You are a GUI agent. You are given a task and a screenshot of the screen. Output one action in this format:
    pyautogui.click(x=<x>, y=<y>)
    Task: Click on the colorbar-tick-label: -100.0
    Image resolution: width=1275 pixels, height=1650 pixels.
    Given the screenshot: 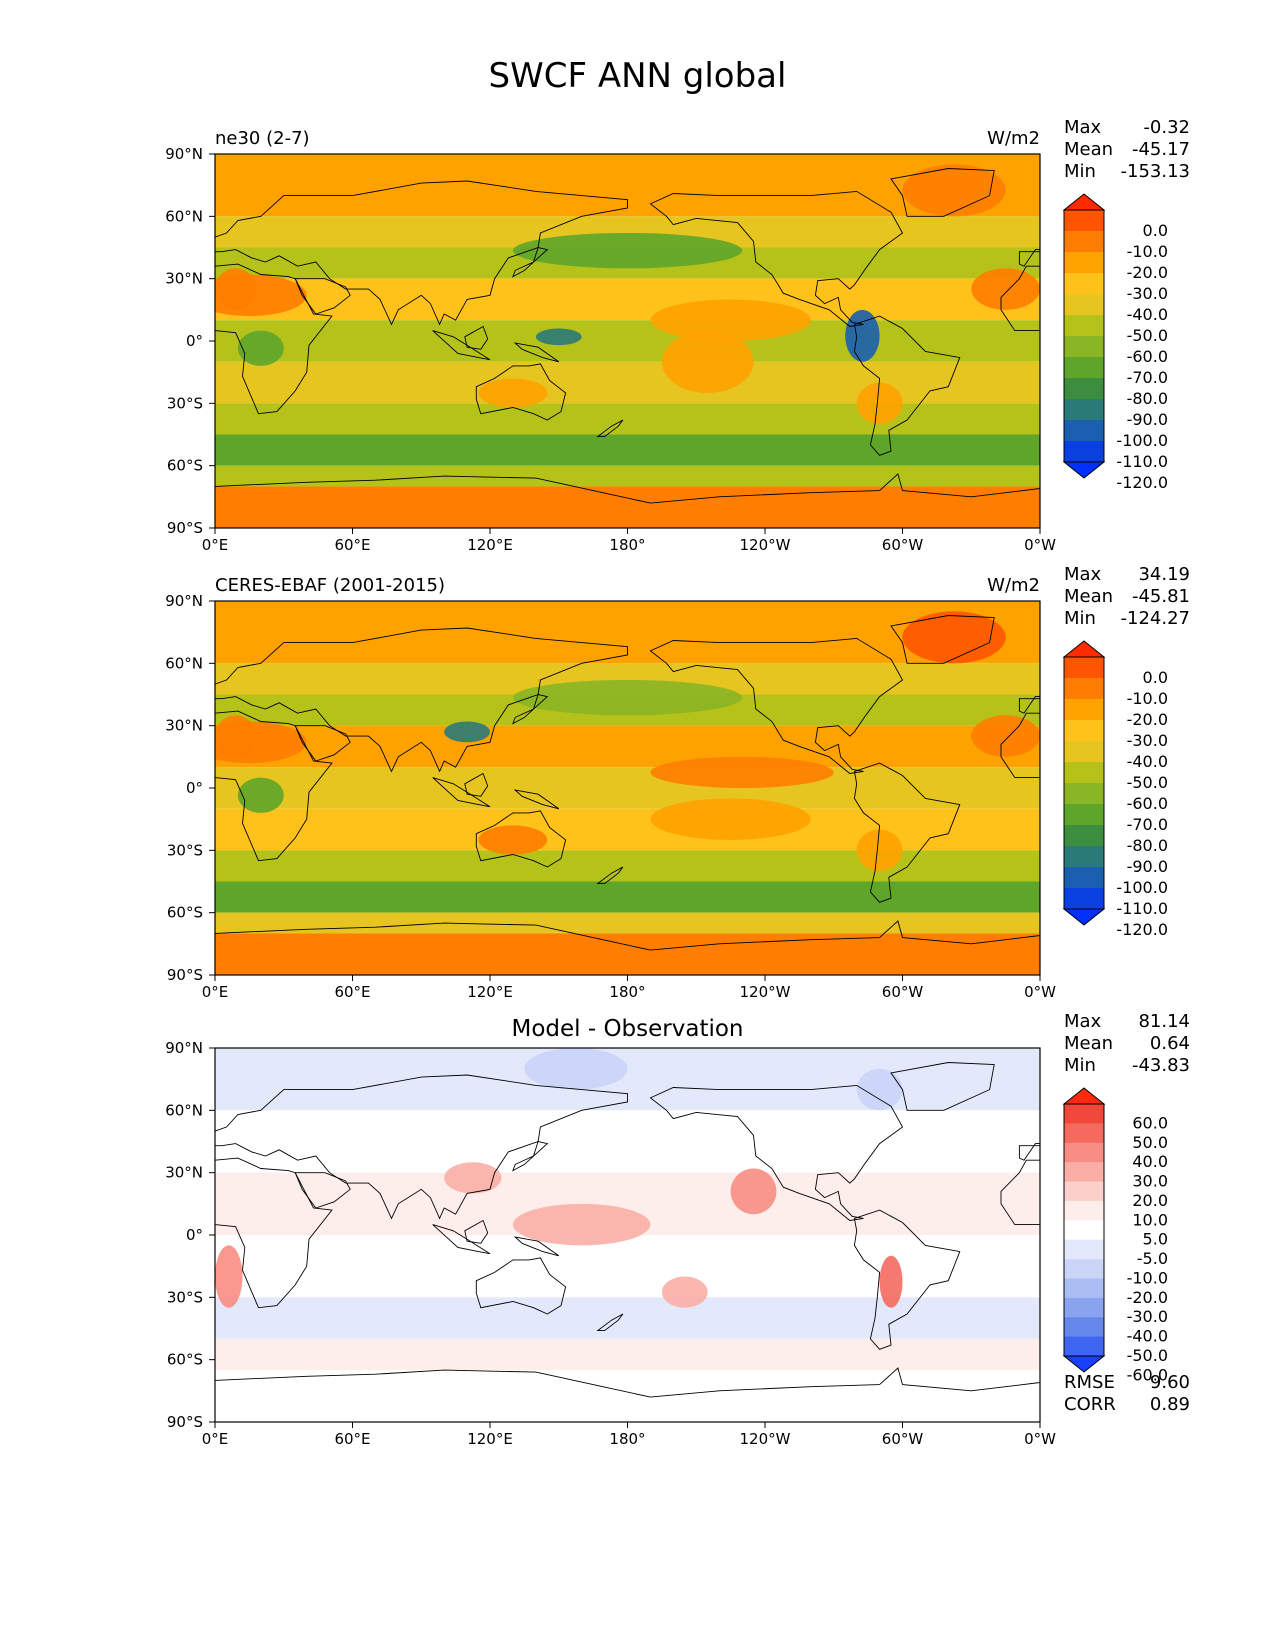 What is the action you would take?
    pyautogui.click(x=1142, y=887)
    